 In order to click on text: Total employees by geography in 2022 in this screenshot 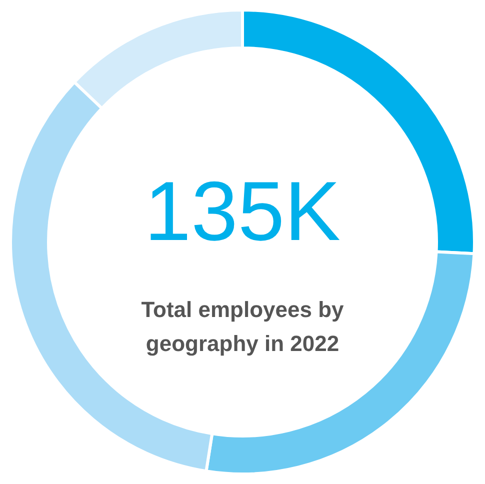, I will do `click(243, 326)`.